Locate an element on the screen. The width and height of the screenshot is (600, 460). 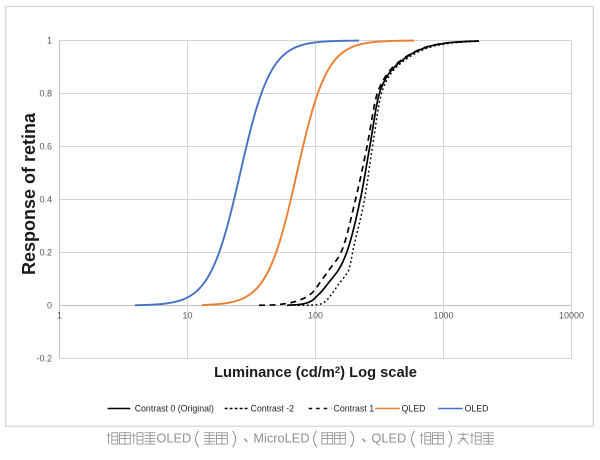
svg-text: 0.6 is located at coordinates (45, 147).